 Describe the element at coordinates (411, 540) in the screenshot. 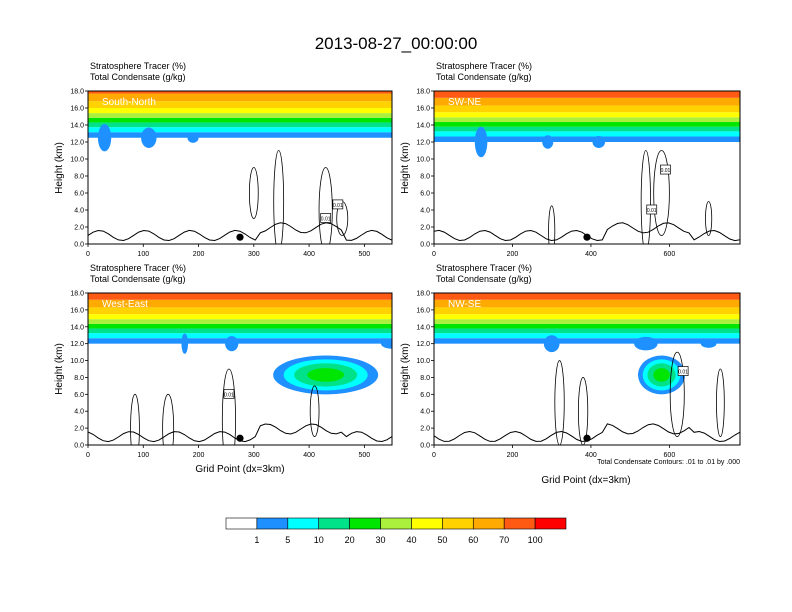

I see `colorbar-label-5: 40` at that location.